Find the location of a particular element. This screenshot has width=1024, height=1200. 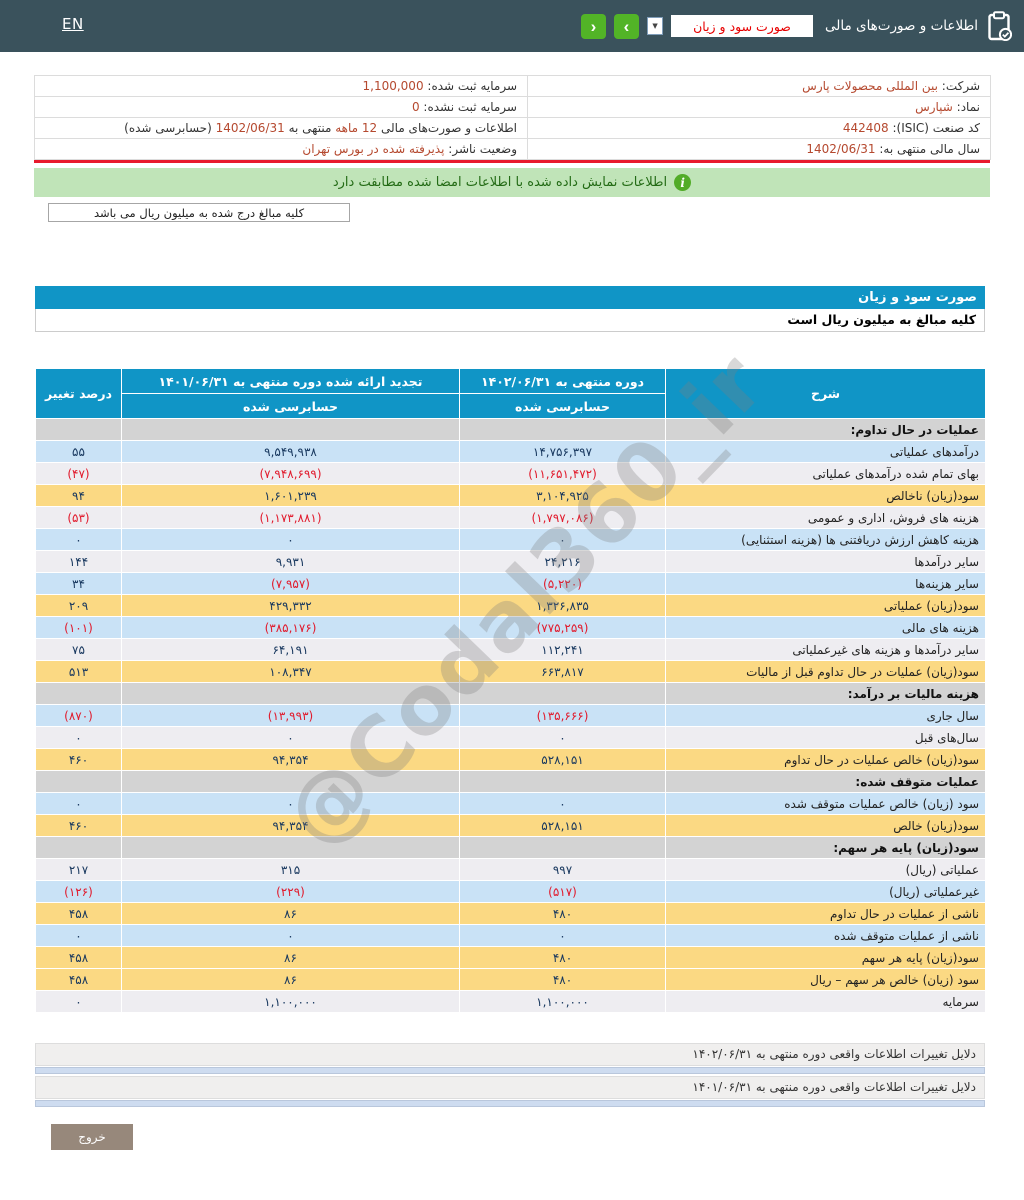

percent-change-cell: ۹۴ is located at coordinates (78, 495).